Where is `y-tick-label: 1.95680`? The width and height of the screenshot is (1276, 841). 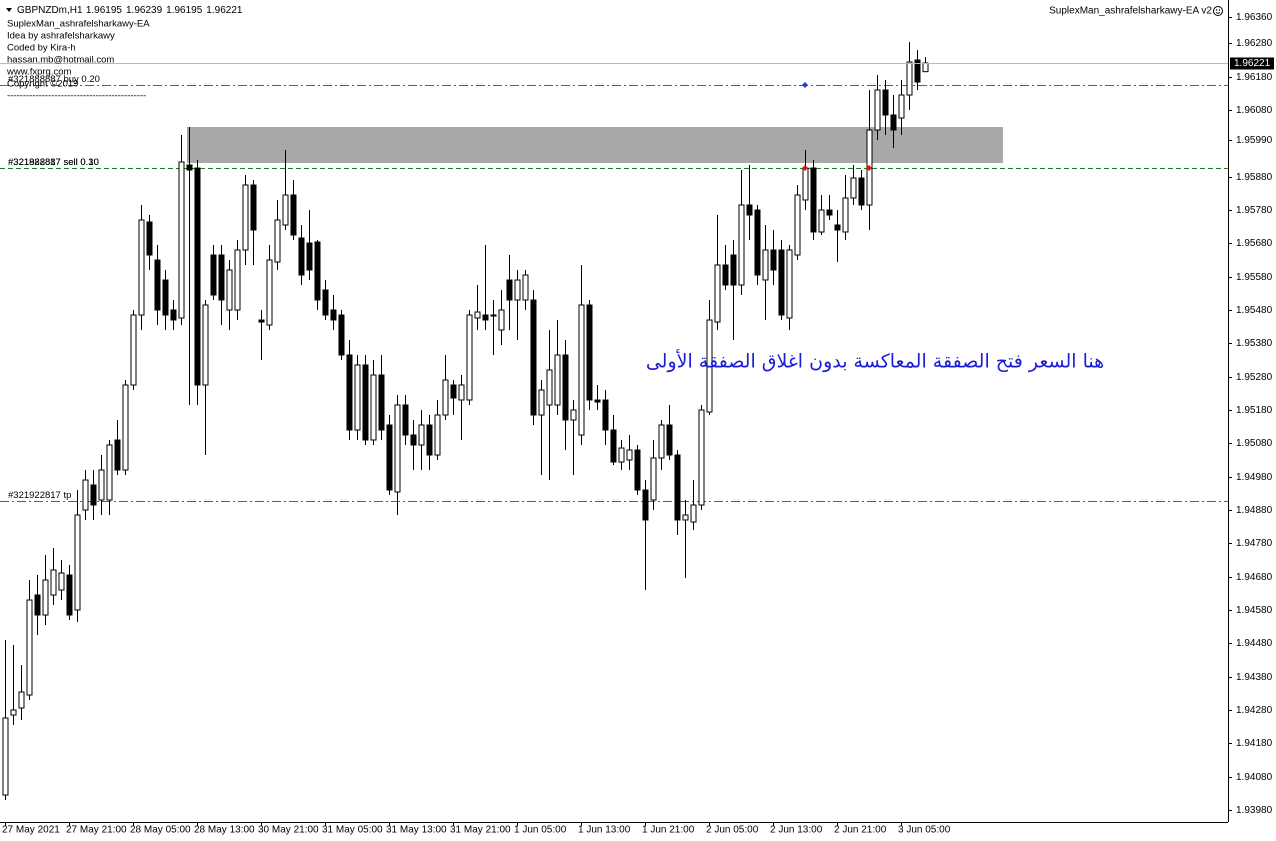 y-tick-label: 1.95680 is located at coordinates (1254, 243).